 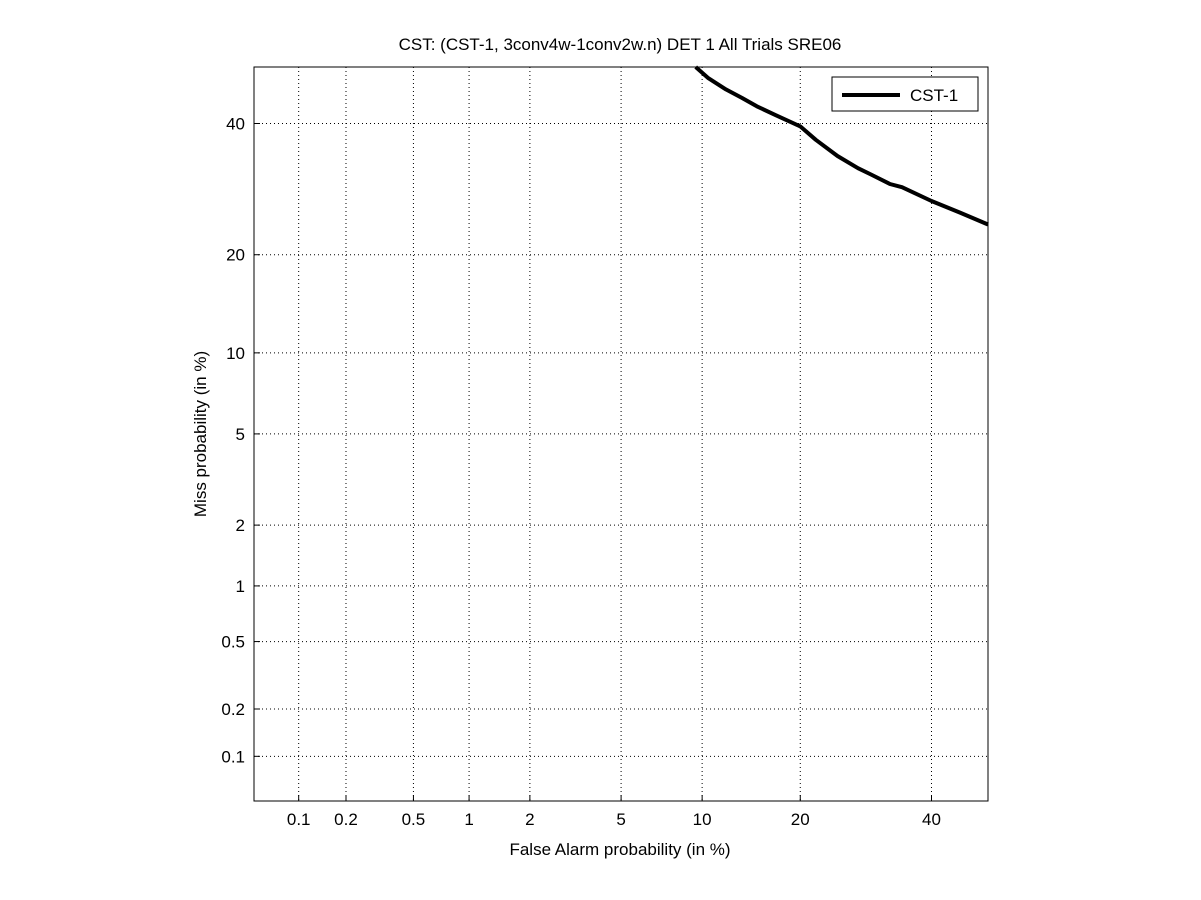 What do you see at coordinates (240, 434) in the screenshot?
I see `y-tick-label: 5` at bounding box center [240, 434].